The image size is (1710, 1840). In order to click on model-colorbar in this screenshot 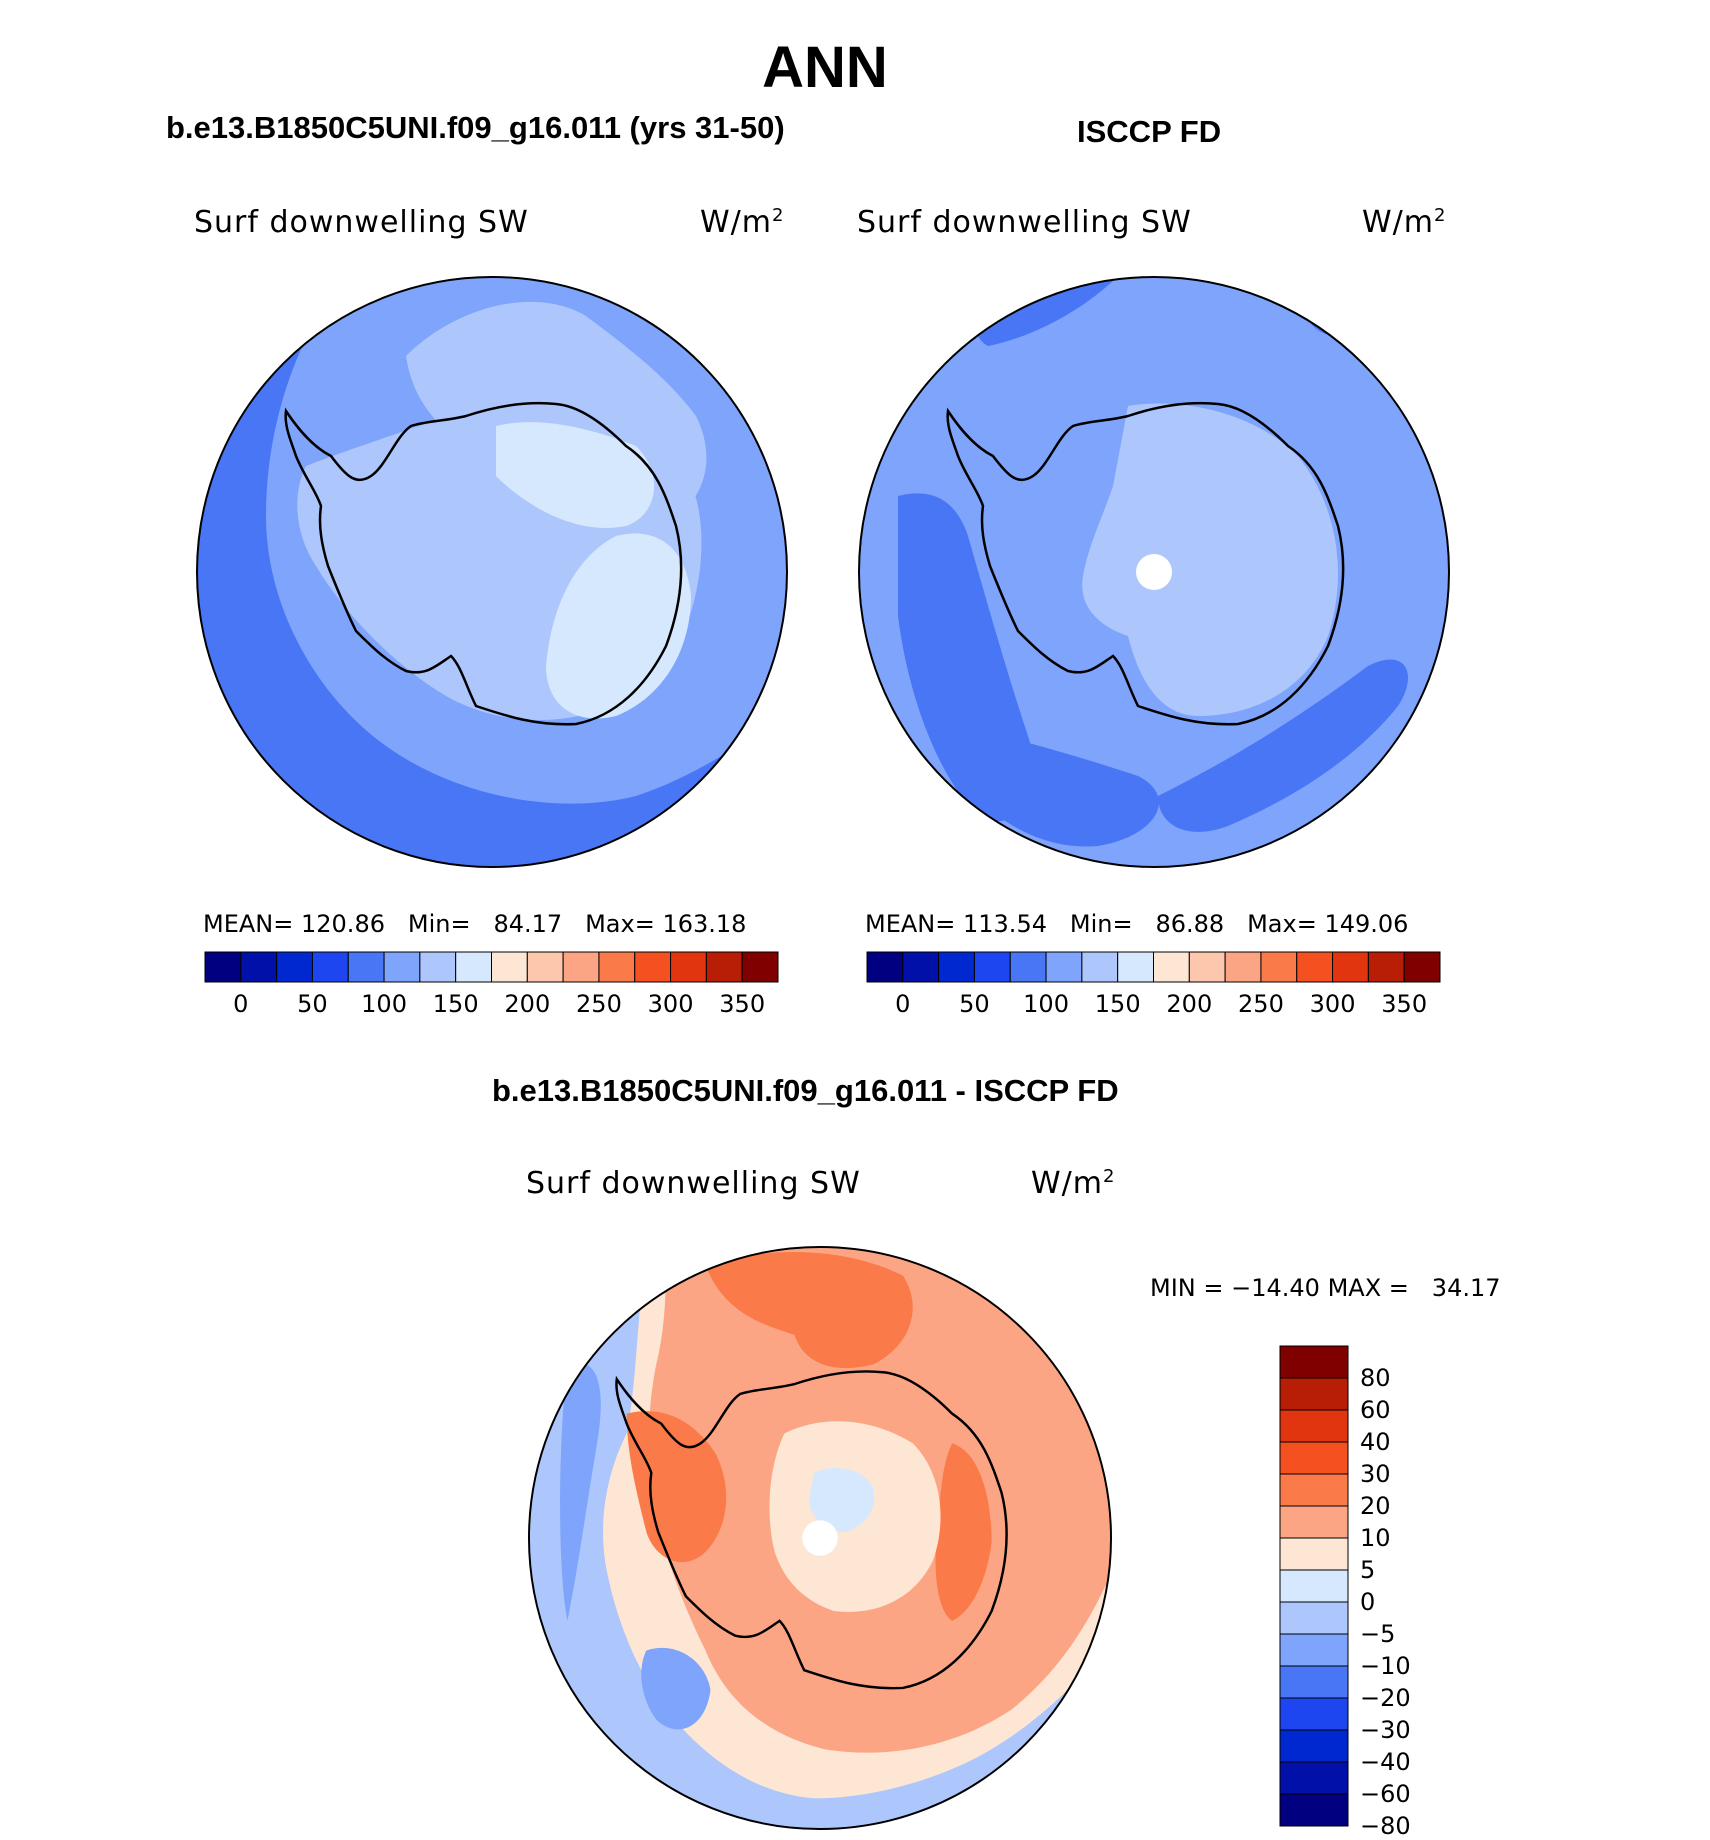, I will do `click(491, 967)`.